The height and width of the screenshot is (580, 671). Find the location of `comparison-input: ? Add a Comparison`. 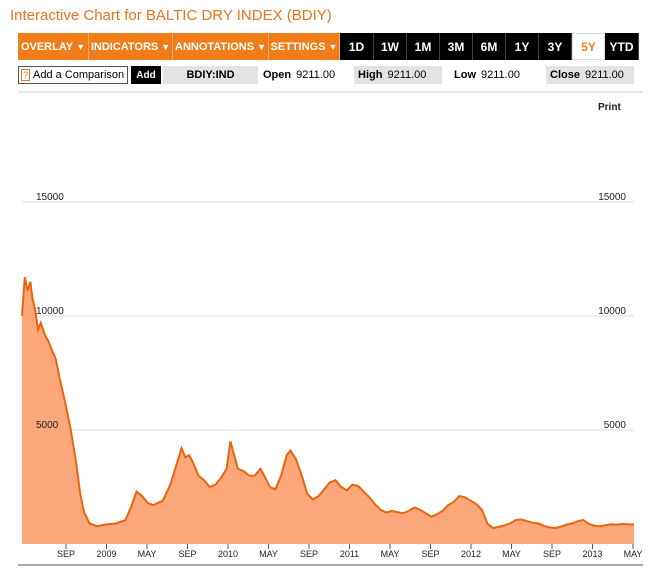

comparison-input: ? Add a Comparison is located at coordinates (73, 75).